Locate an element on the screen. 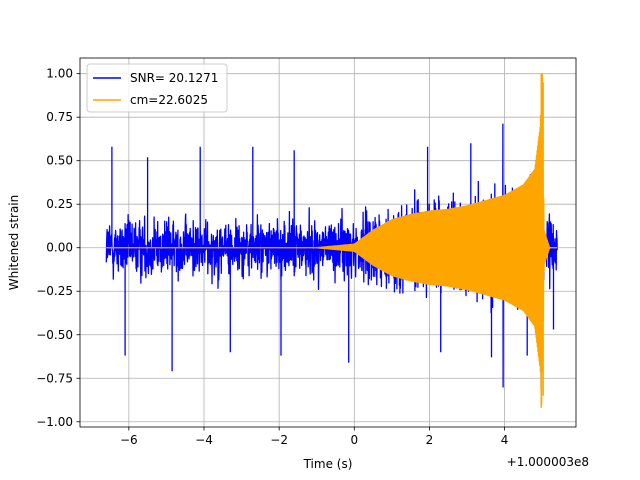 The width and height of the screenshot is (640, 480). x-axis-offset-label: +1.000003e8 is located at coordinates (548, 462).